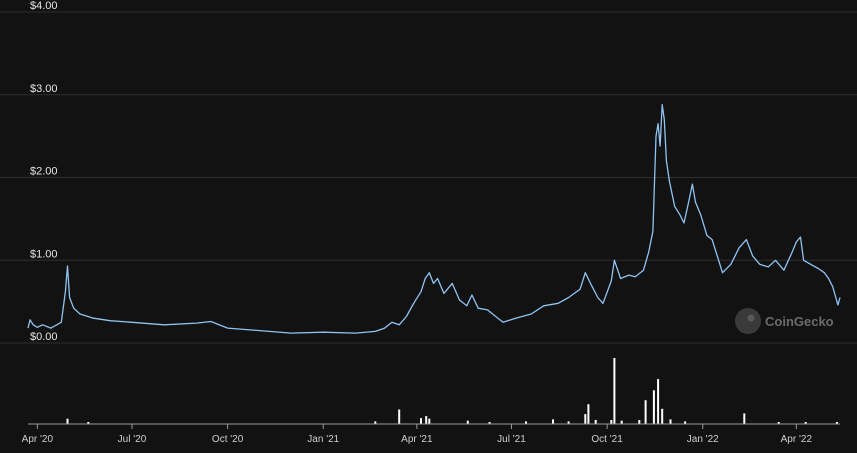  I want to click on x-tick-label: Oct '20, so click(228, 439).